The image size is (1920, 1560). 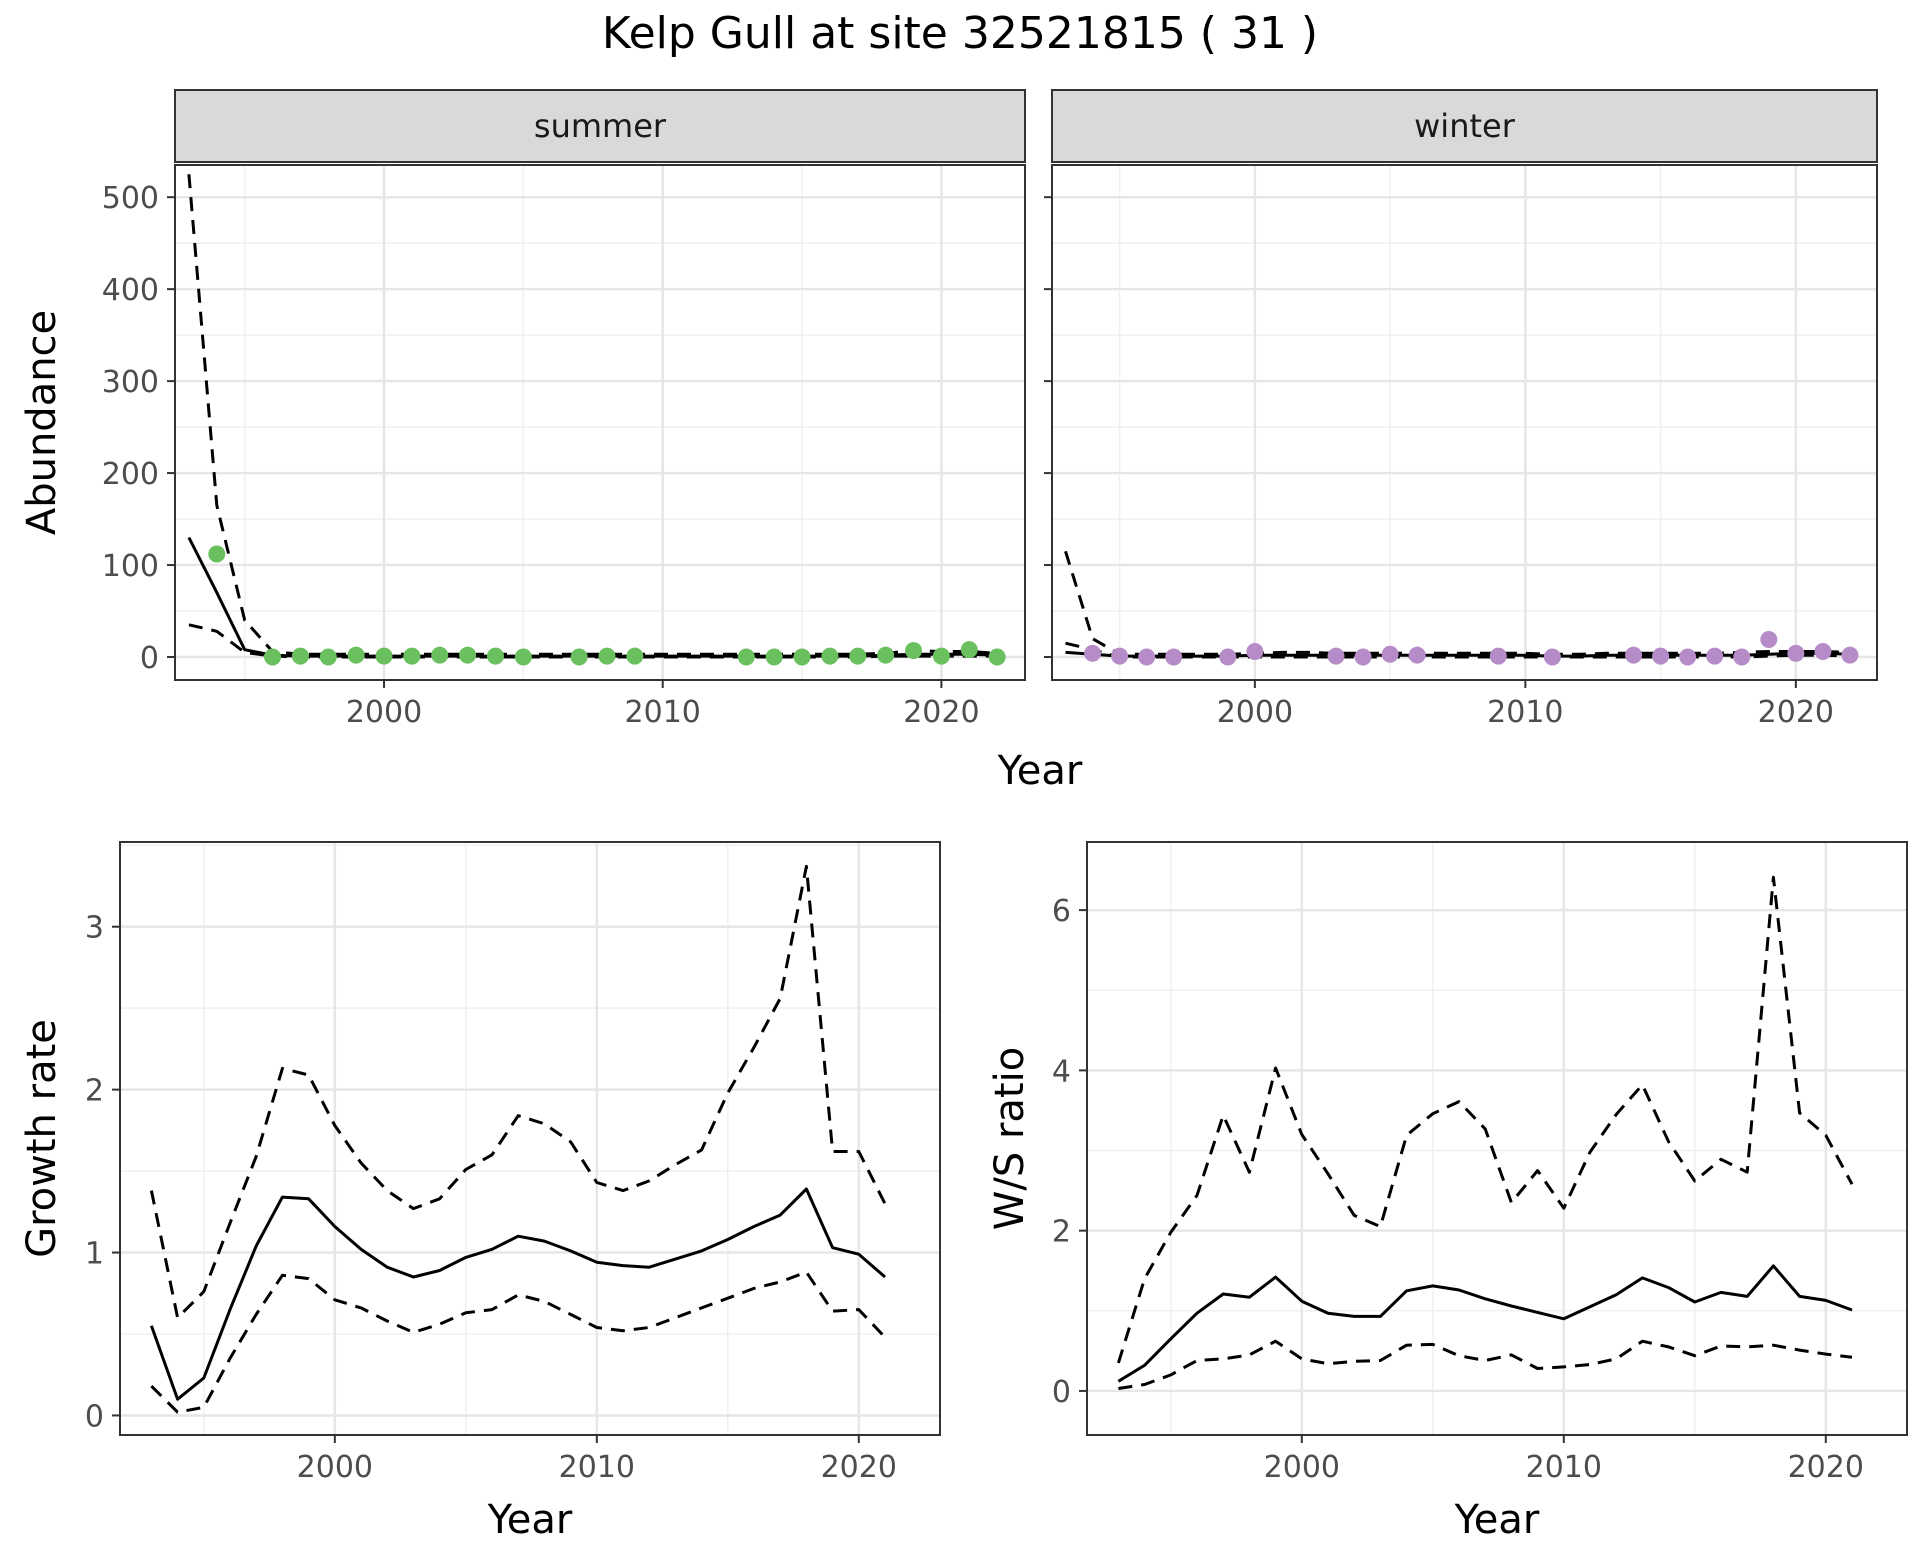 I want to click on y-tick-label: 1, so click(x=94, y=1254).